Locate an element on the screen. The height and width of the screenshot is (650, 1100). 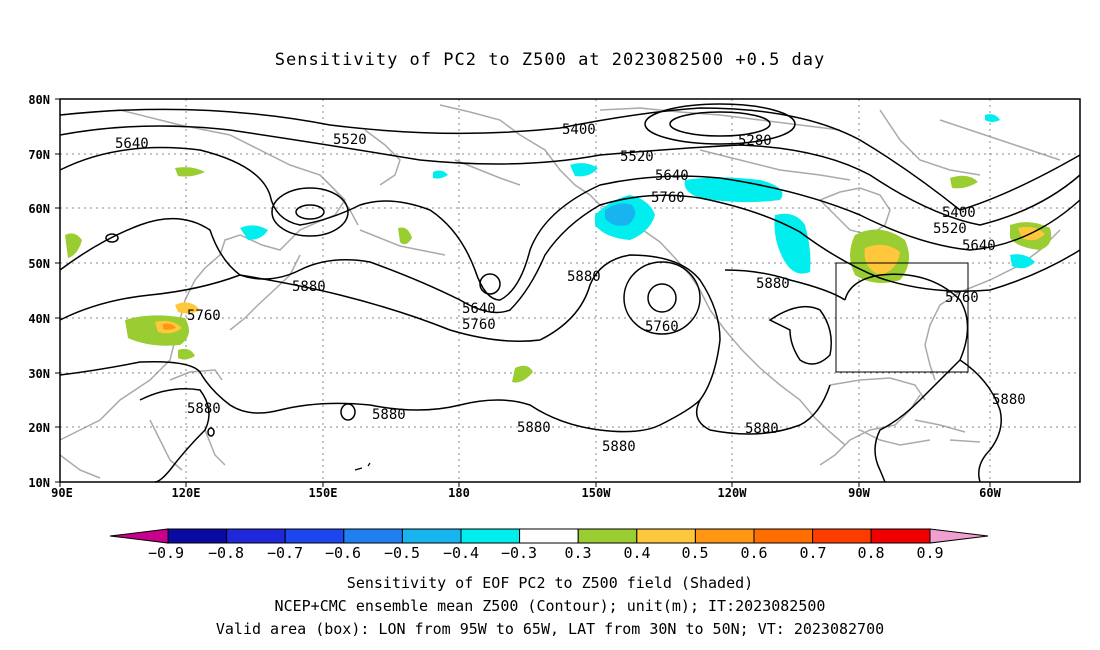
lat-tick: 80N is located at coordinates (39, 100).